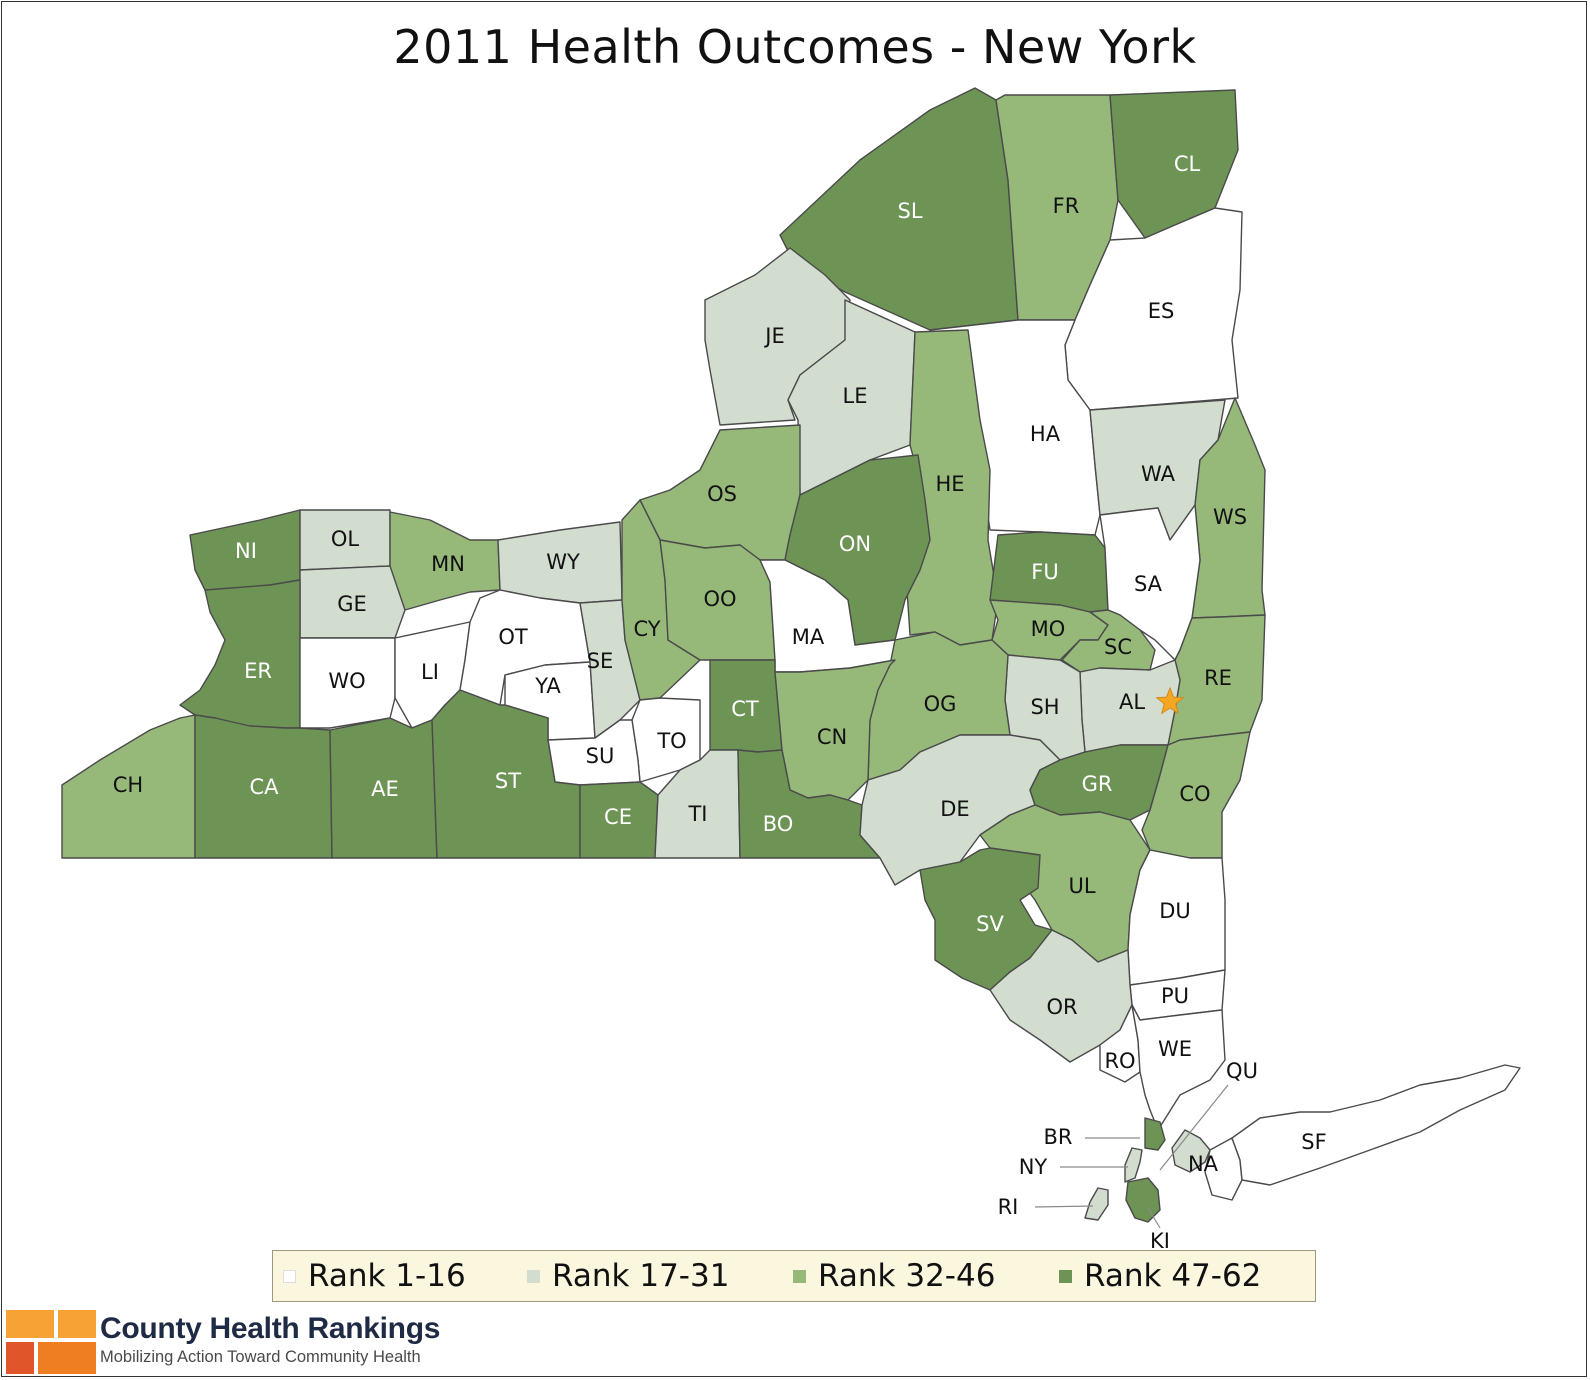 The height and width of the screenshot is (1380, 1590). I want to click on county-label-de: DE, so click(954, 809).